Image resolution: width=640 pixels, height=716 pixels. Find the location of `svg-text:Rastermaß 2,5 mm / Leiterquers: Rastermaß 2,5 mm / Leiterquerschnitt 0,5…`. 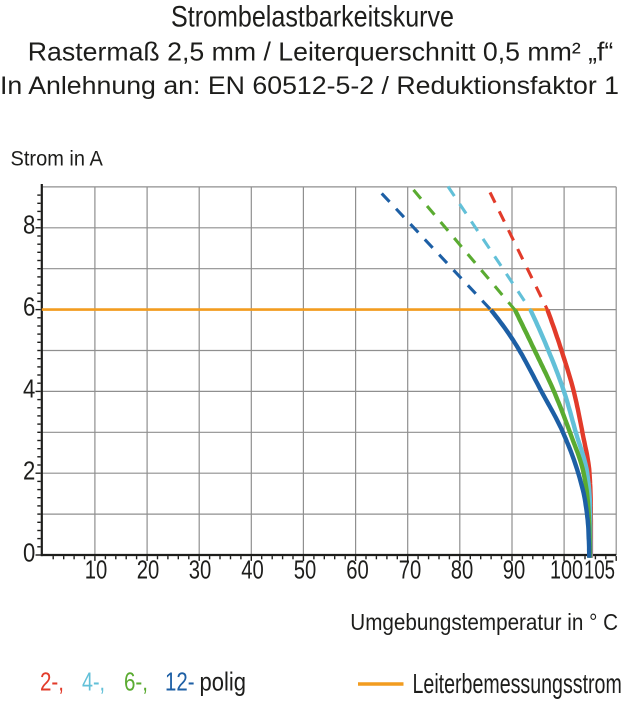

svg-text:Rastermaß 2,5 mm / Leiterquers: Rastermaß 2,5 mm / Leiterquerschnitt 0,5… is located at coordinates (321, 51).